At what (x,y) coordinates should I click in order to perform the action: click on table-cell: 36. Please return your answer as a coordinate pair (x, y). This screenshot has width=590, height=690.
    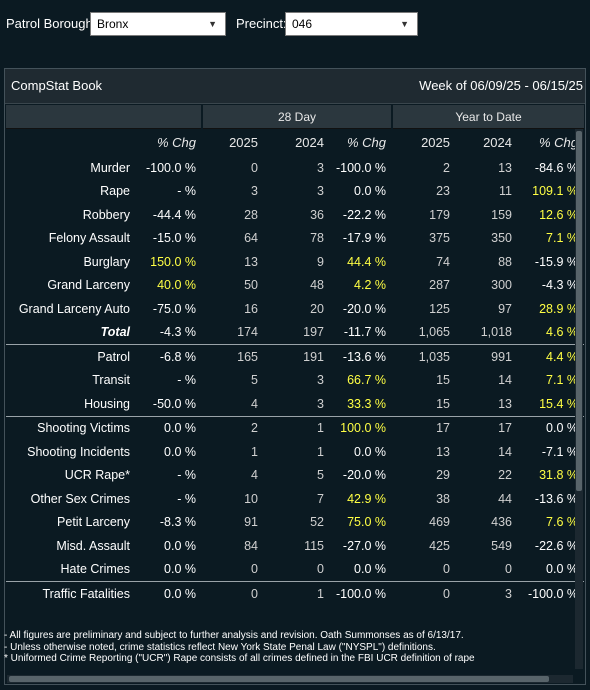
    Looking at the image, I should click on (317, 214).